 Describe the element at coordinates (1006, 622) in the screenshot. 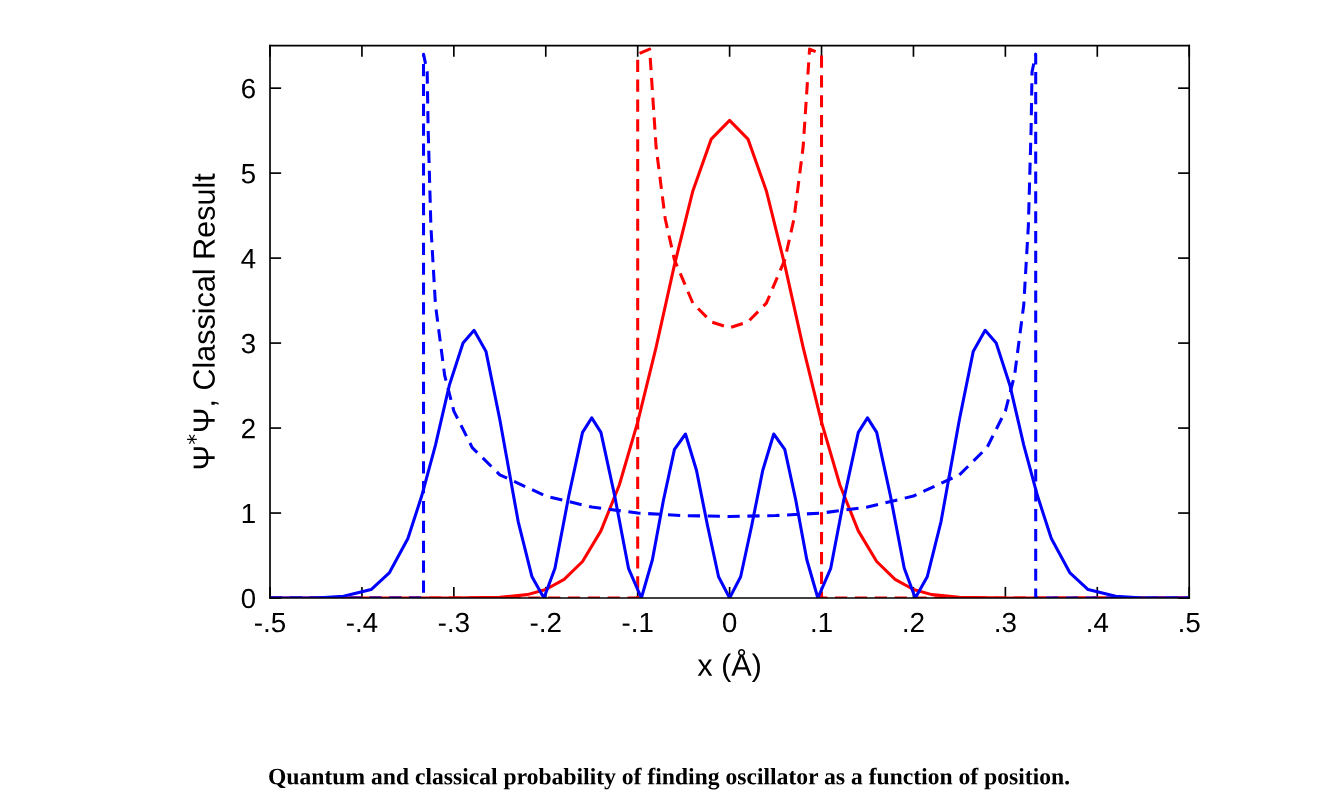

I see `x-tick-label: .3` at that location.